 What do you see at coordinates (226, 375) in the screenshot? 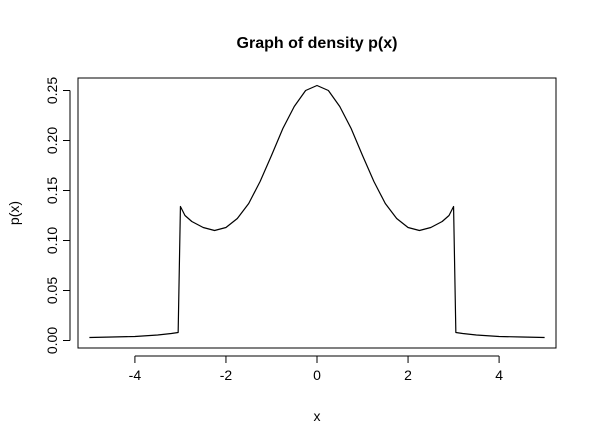
I see `x-tick-label: -2` at bounding box center [226, 375].